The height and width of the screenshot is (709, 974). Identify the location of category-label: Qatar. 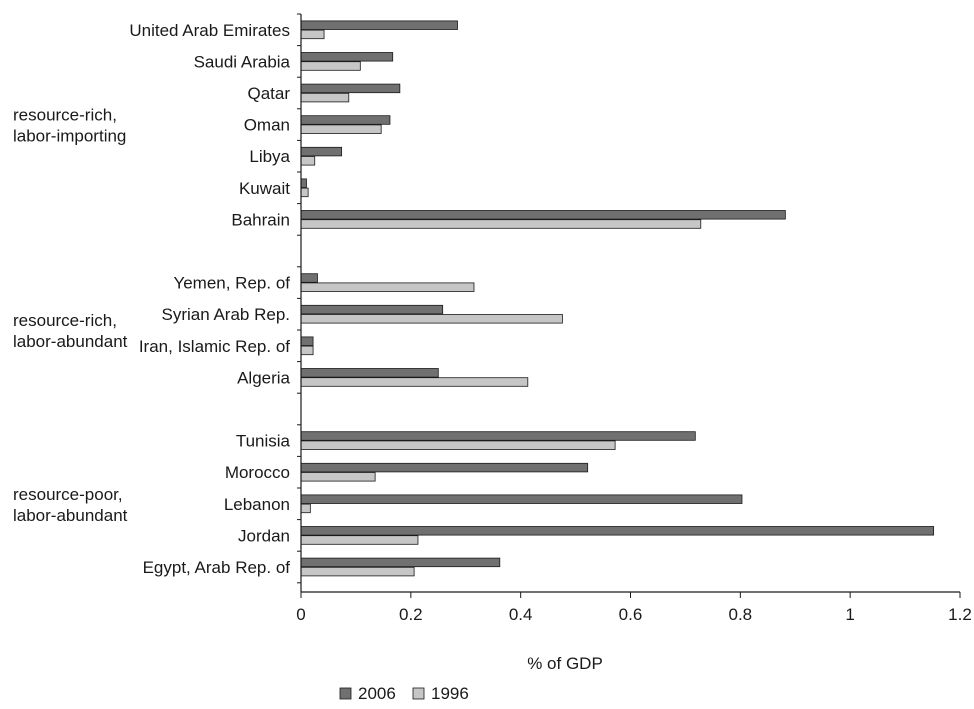
(268, 93).